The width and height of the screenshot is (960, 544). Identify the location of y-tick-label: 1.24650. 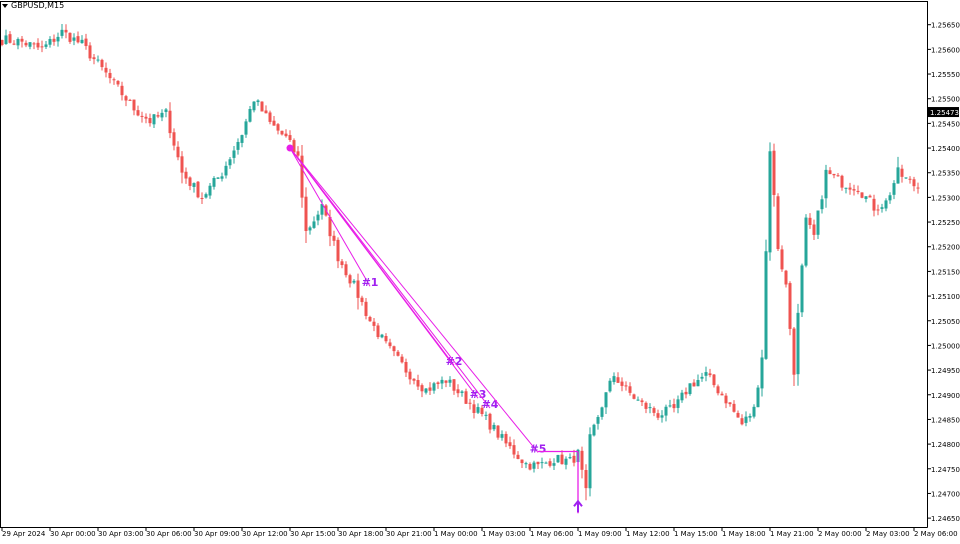
(945, 519).